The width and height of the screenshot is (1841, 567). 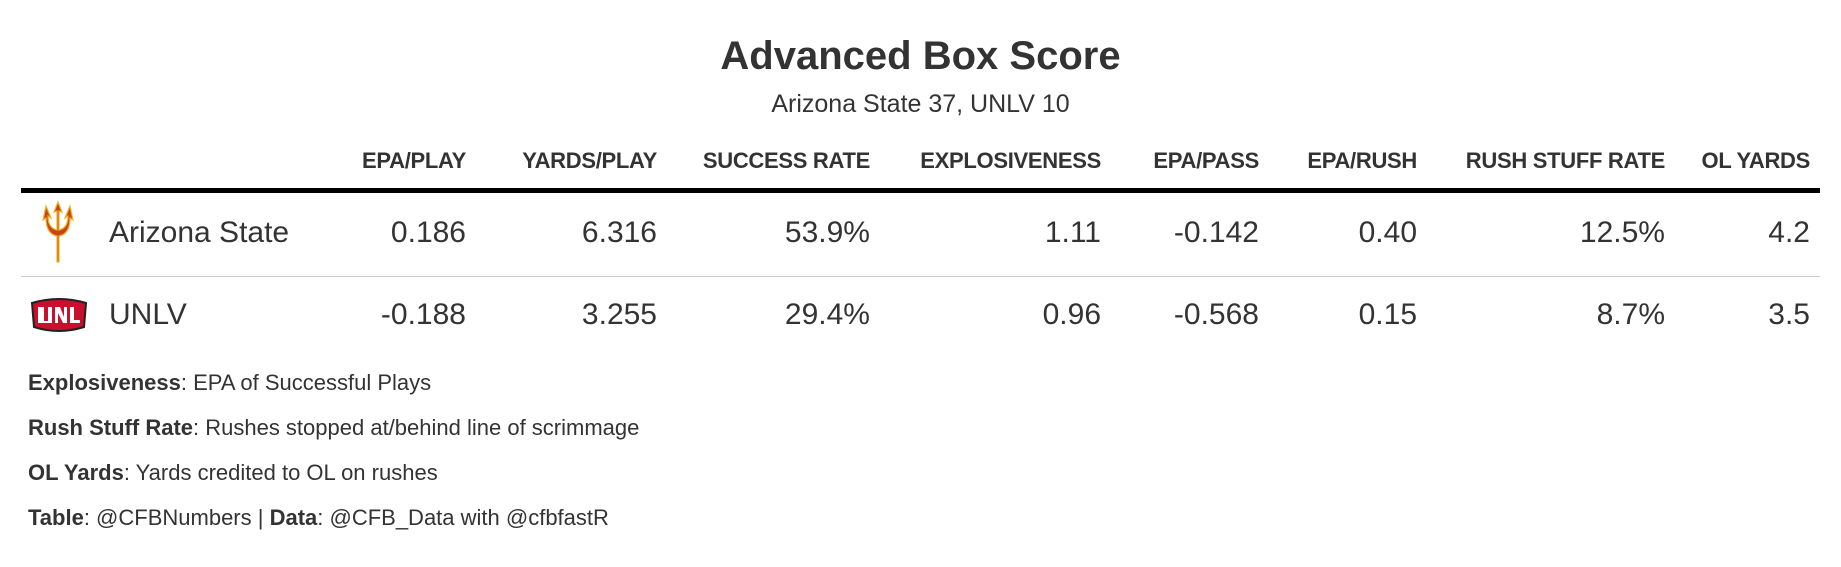 What do you see at coordinates (920, 276) in the screenshot?
I see `row-rule` at bounding box center [920, 276].